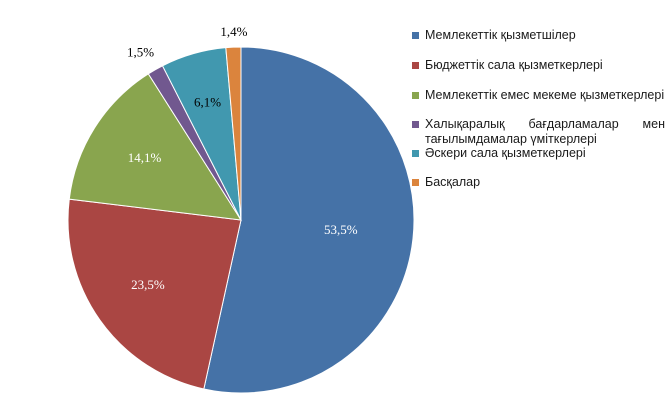 This screenshot has width=670, height=416. I want to click on slice-non-state, so click(155, 147).